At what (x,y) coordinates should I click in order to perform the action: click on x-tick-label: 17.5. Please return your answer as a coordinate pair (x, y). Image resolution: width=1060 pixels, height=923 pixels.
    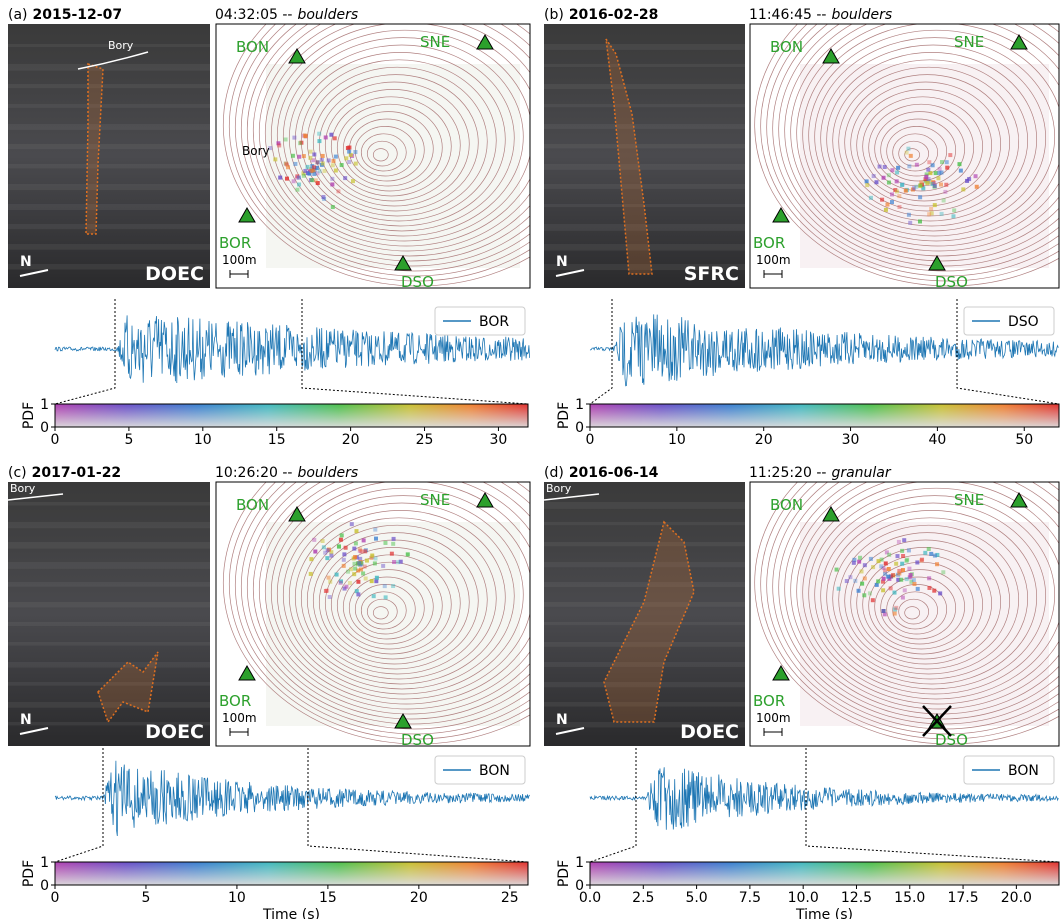
    Looking at the image, I should click on (962, 898).